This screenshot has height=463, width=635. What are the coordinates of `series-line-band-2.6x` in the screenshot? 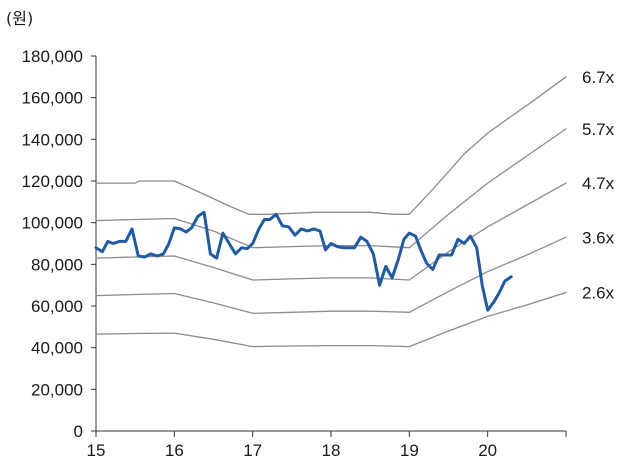 It's located at (331, 319).